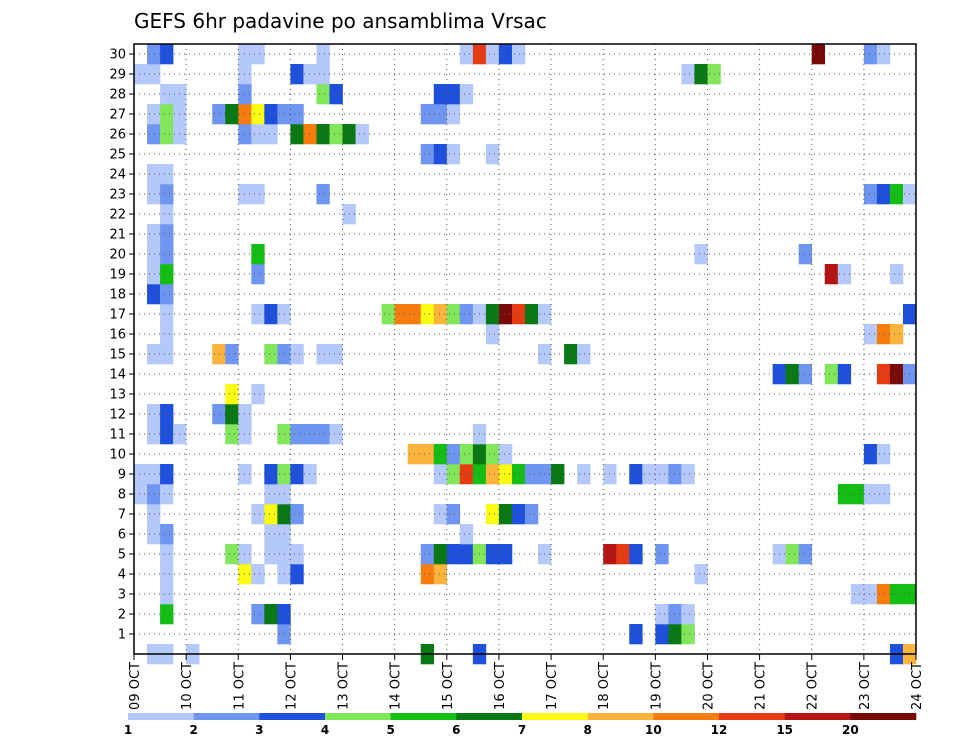  Describe the element at coordinates (522, 730) in the screenshot. I see `colorbar-label: 7` at that location.